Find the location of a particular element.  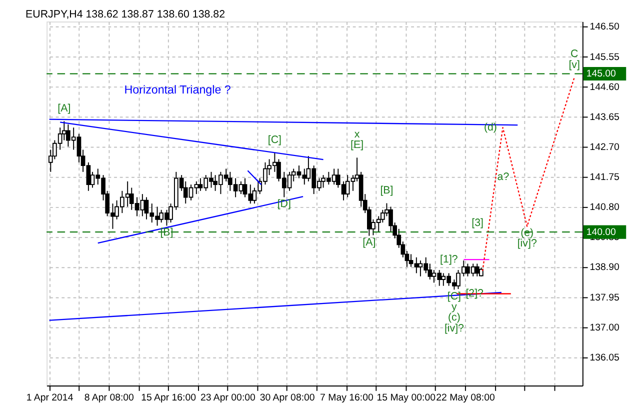

y-tick-label: 141.75 is located at coordinates (605, 178).